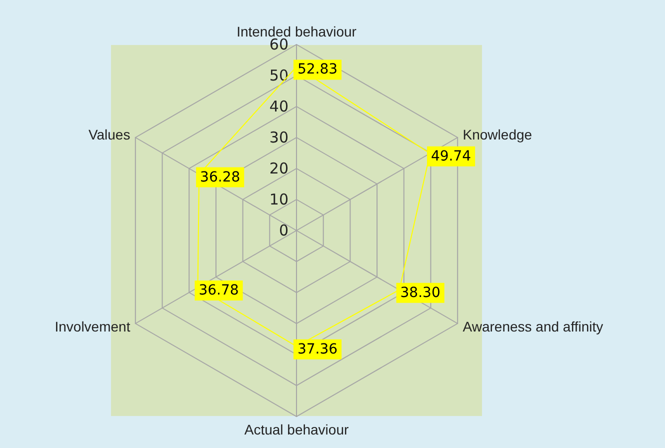 The height and width of the screenshot is (448, 665). I want to click on y-tick-label: 40, so click(278, 107).